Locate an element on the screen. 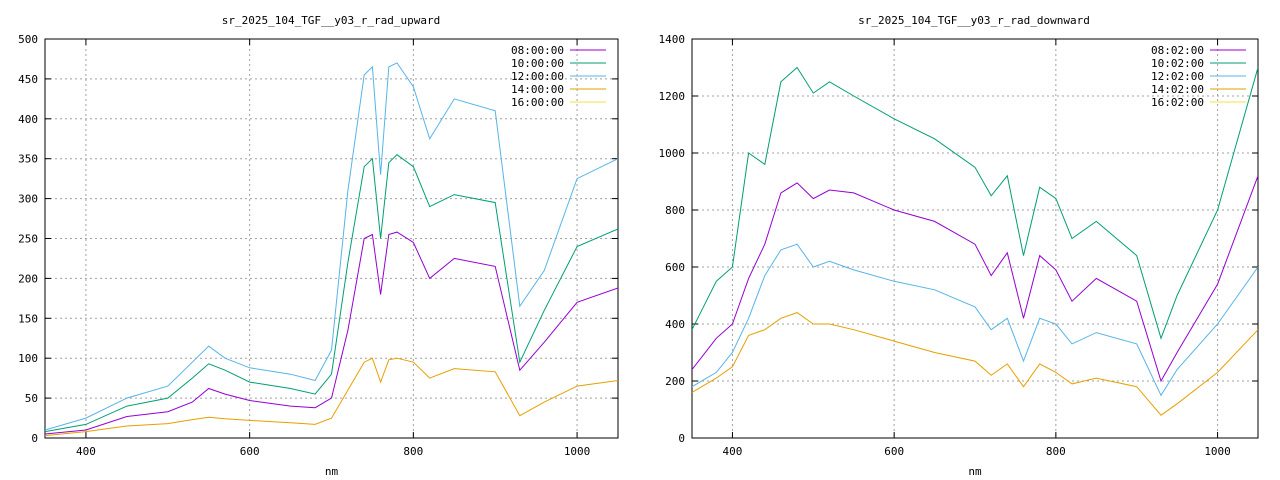 The height and width of the screenshot is (480, 1280). y-tick-label: 600 is located at coordinates (675, 267).